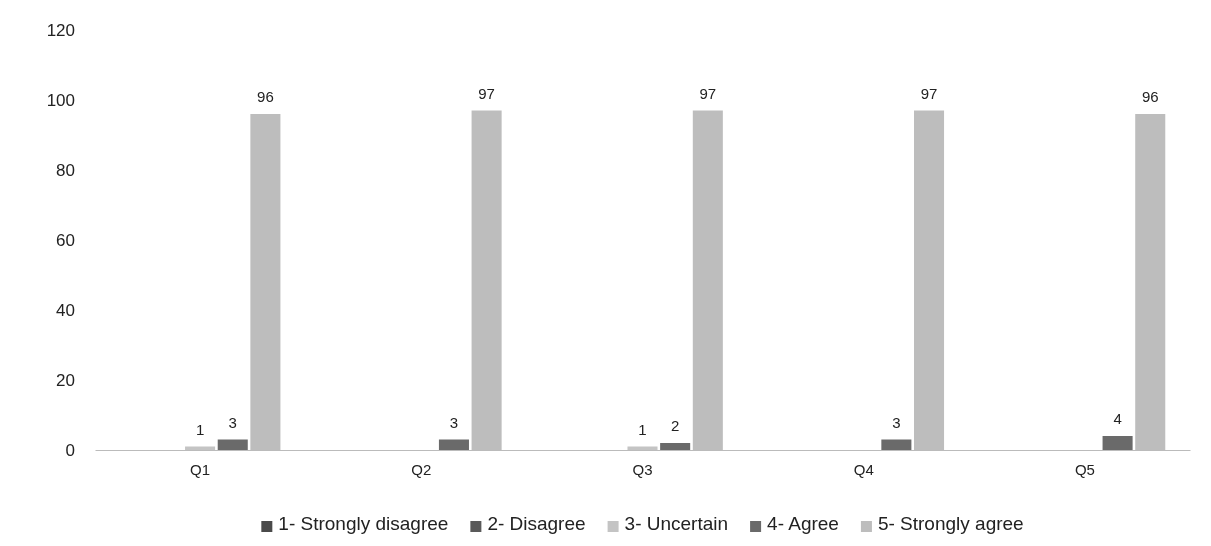 This screenshot has height=546, width=1211. Describe the element at coordinates (1117, 418) in the screenshot. I see `data-label: 4` at that location.